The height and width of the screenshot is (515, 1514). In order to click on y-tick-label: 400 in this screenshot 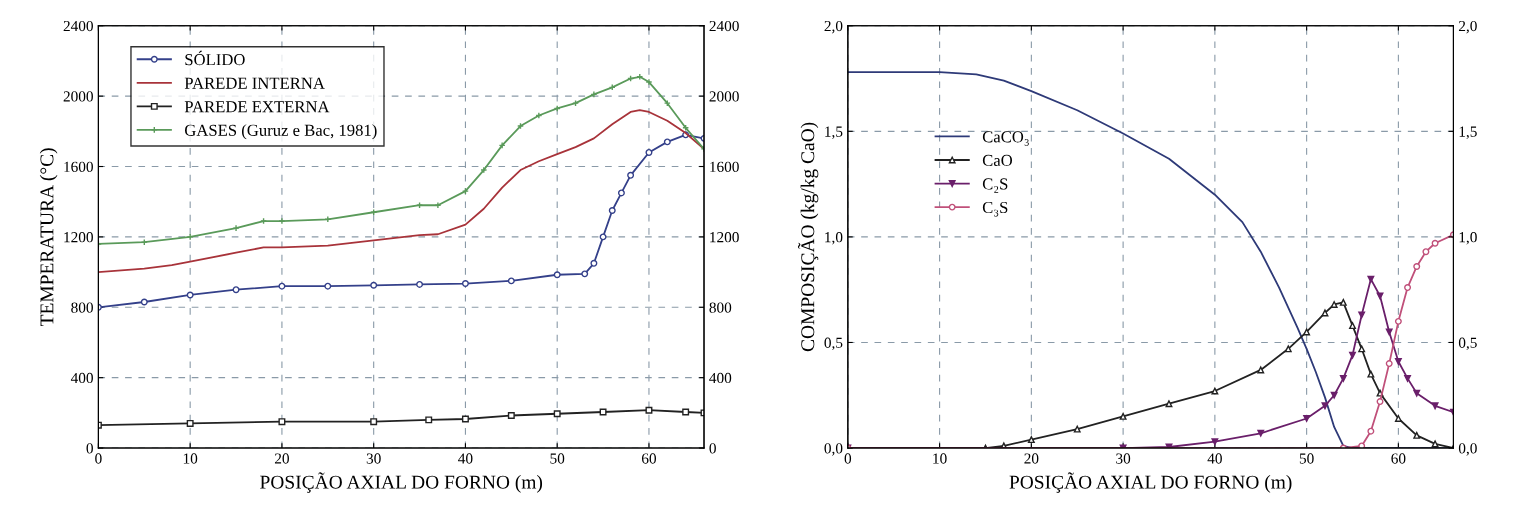, I will do `click(81, 378)`.